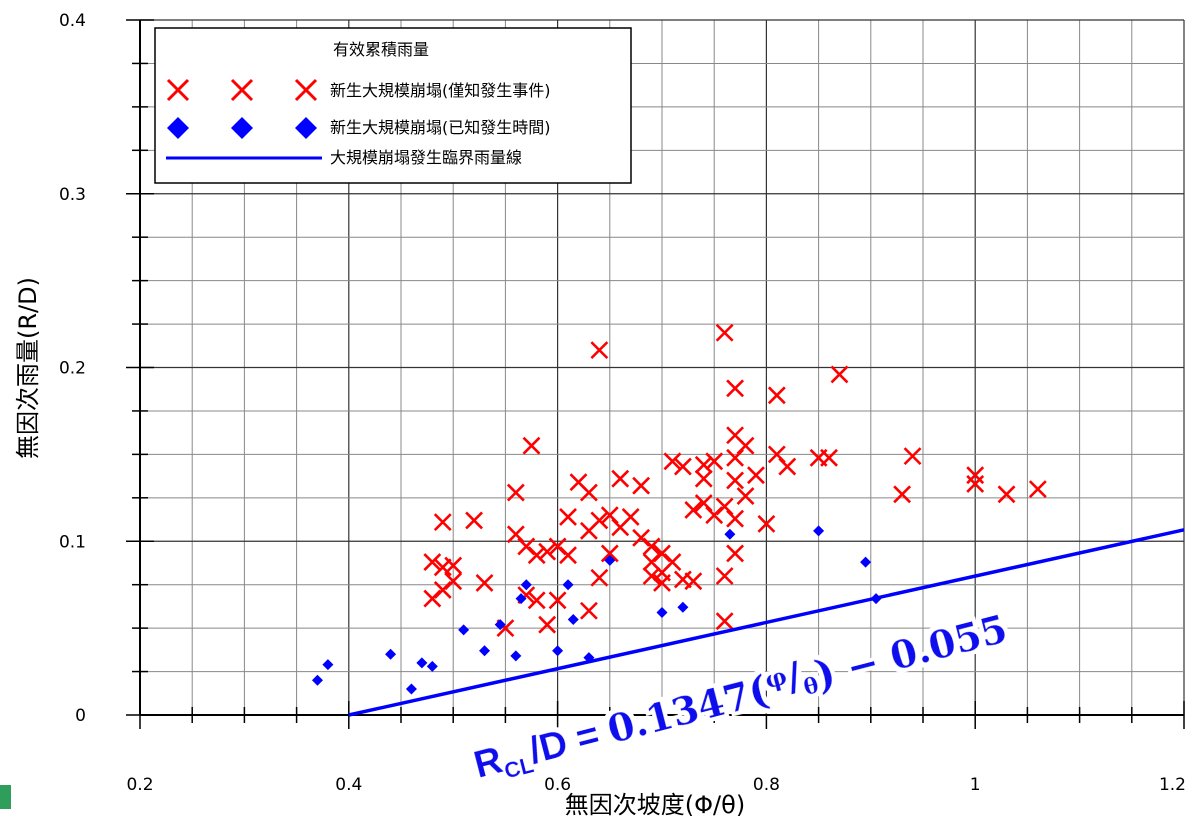  What do you see at coordinates (426, 157) in the screenshot?
I see `legend-entry-label: 大規模崩塌發生臨界雨量線` at bounding box center [426, 157].